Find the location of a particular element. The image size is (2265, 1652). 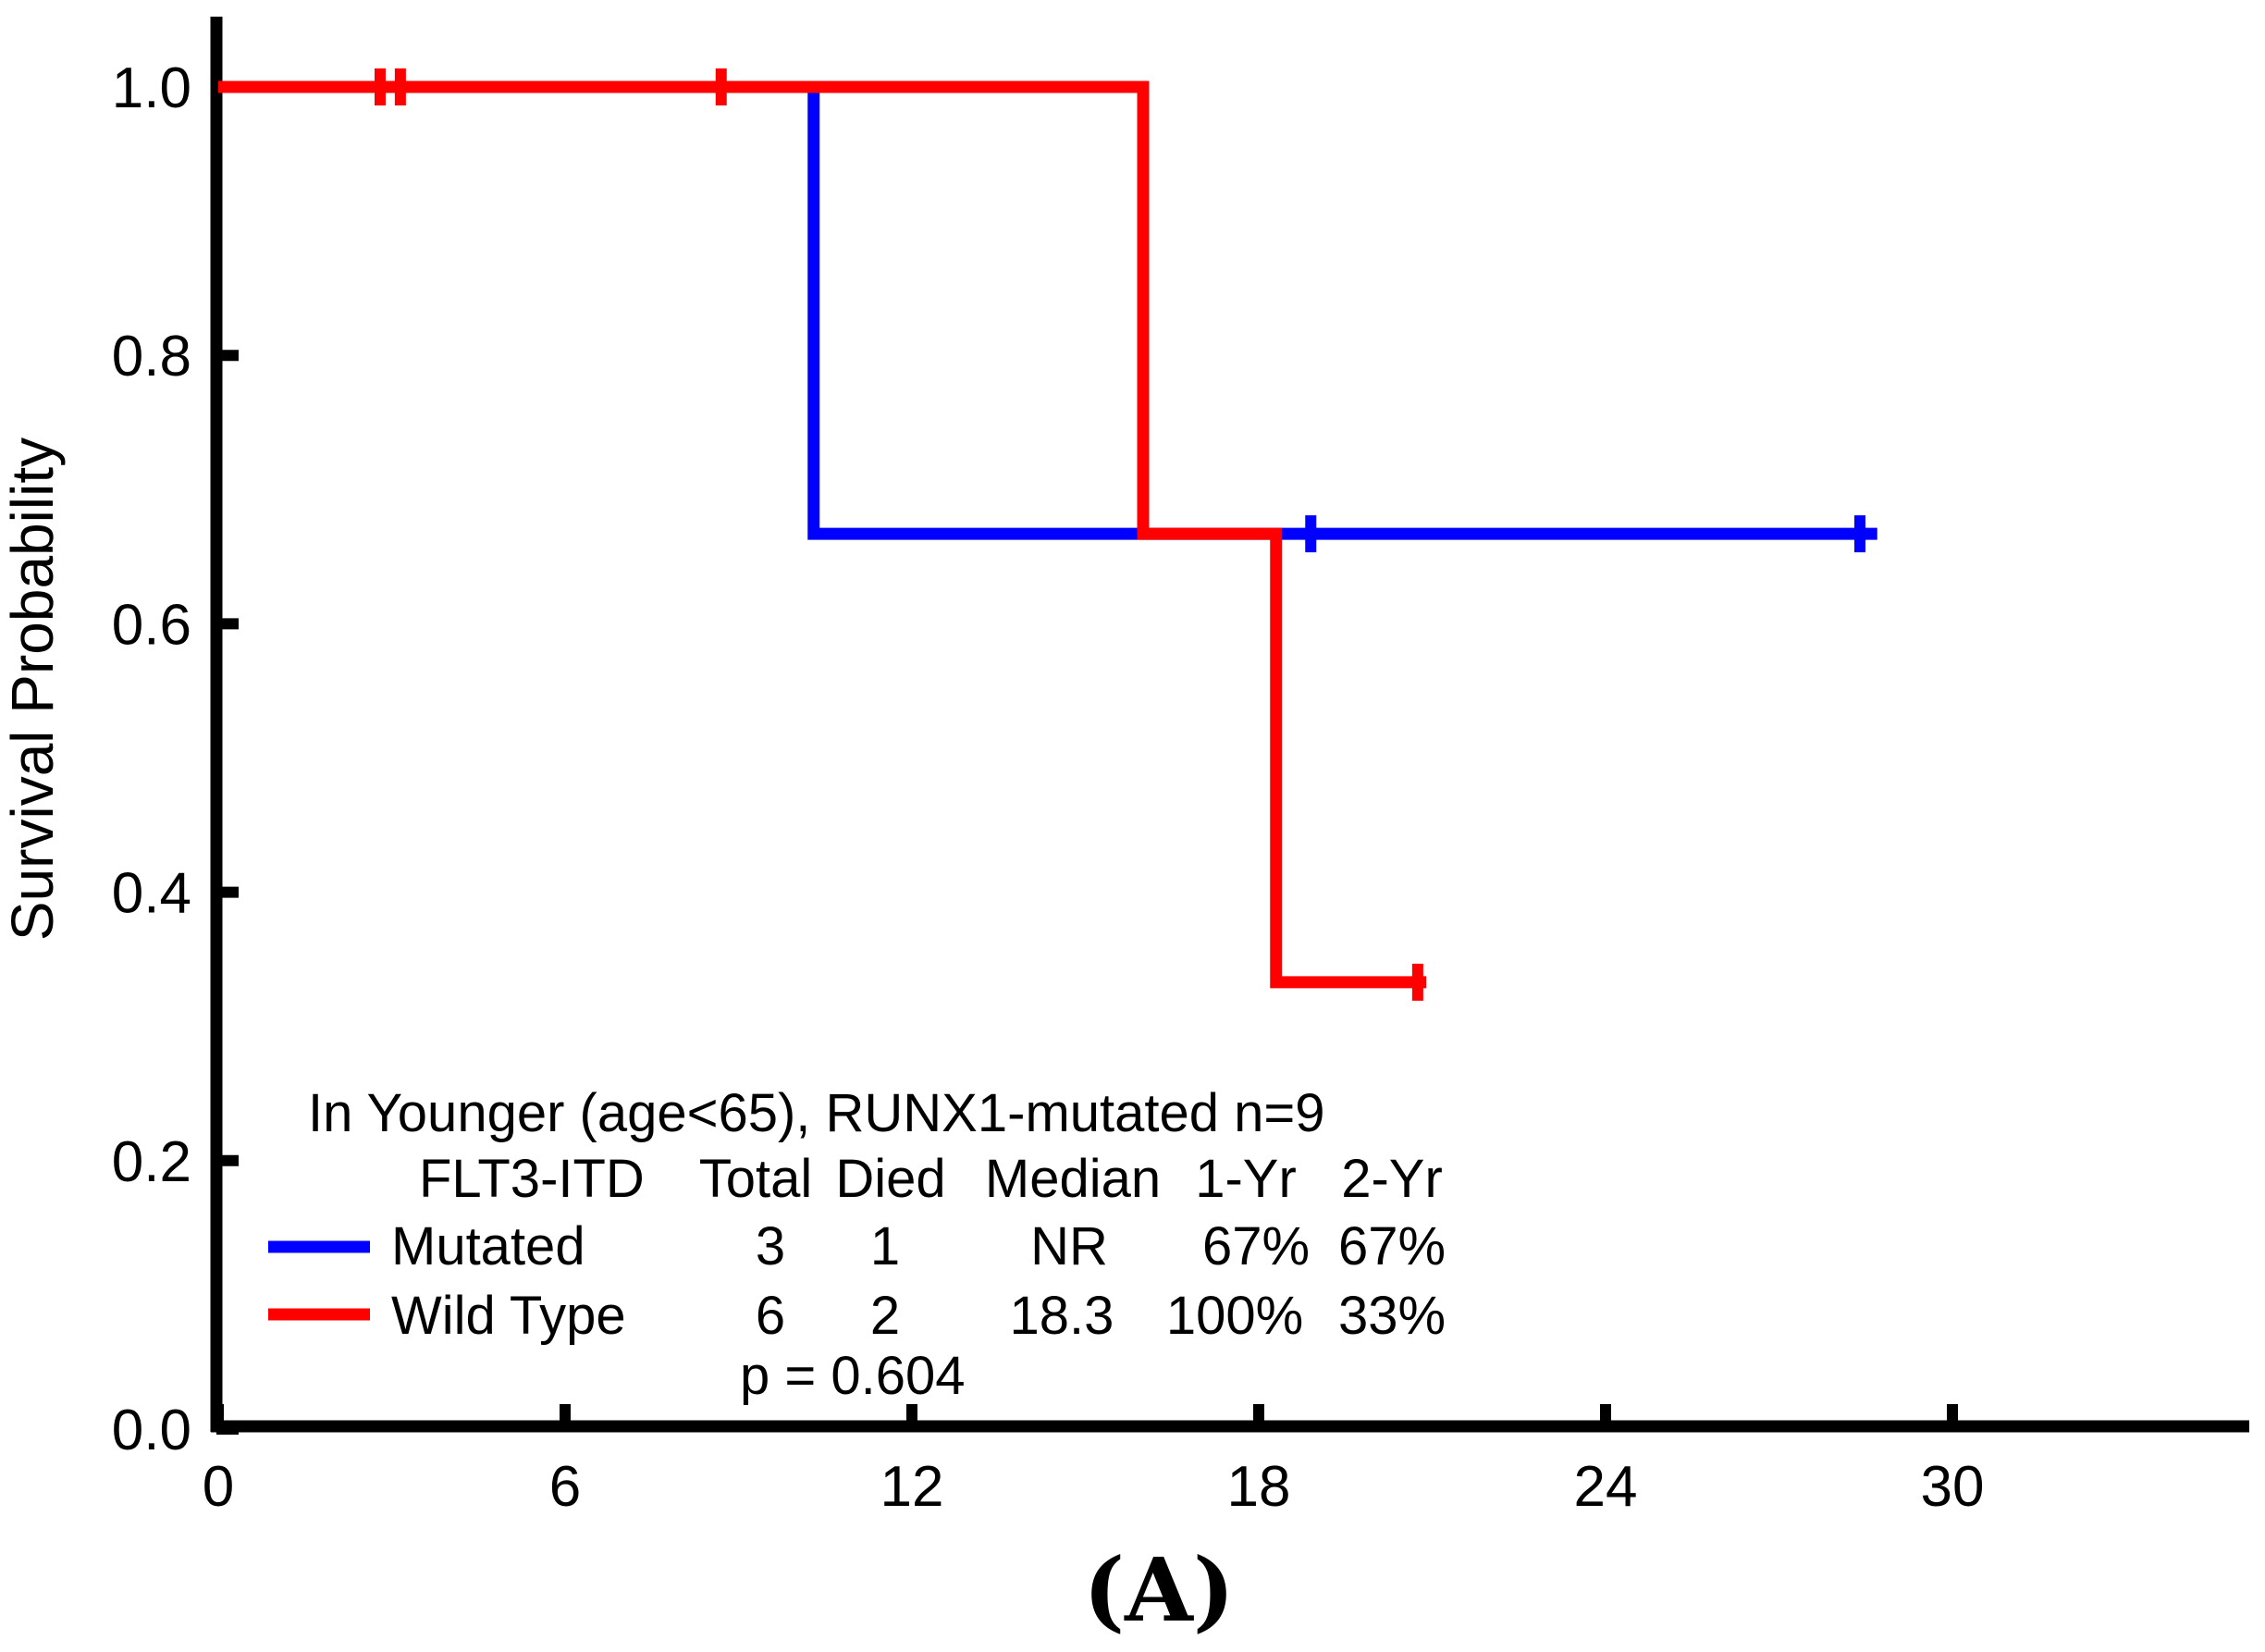

y-axis-ticks: 1.0 0.8 0.6 0.4 0.2 0.0 is located at coordinates (176, 759).